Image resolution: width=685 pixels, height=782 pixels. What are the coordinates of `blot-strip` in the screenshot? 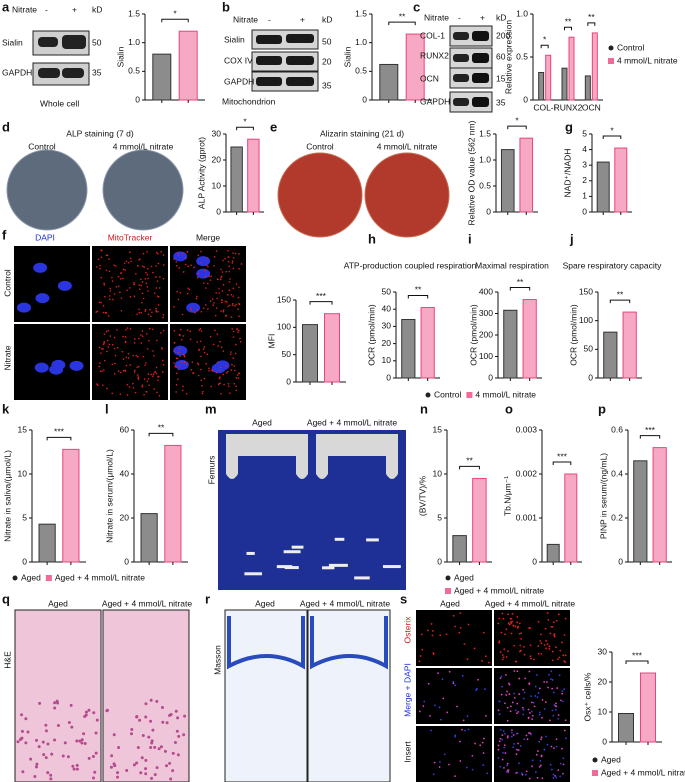 It's located at (285, 81).